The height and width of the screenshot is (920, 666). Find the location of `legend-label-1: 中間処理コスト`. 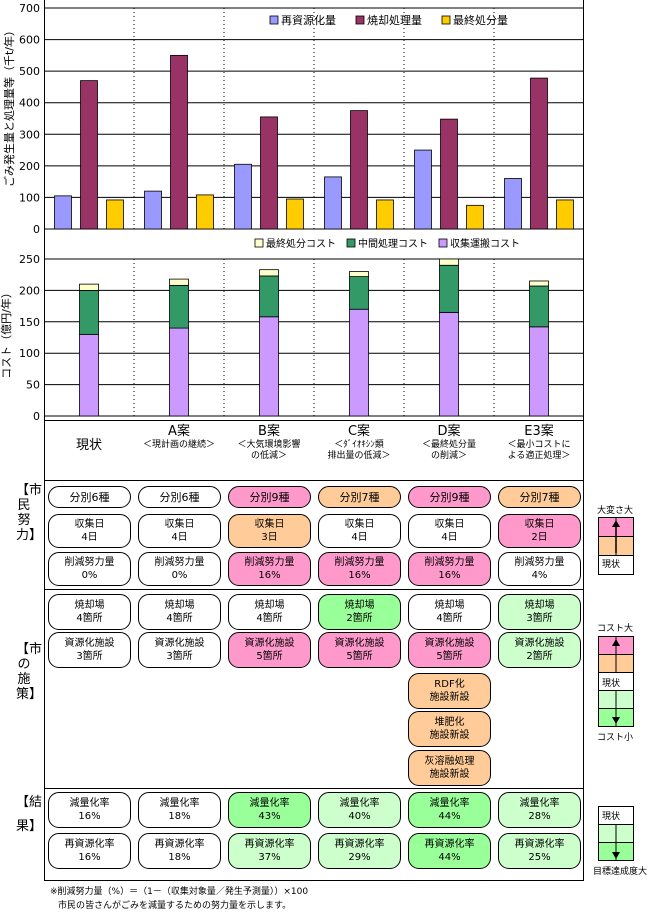

legend-label-1: 中間処理コスト is located at coordinates (393, 243).